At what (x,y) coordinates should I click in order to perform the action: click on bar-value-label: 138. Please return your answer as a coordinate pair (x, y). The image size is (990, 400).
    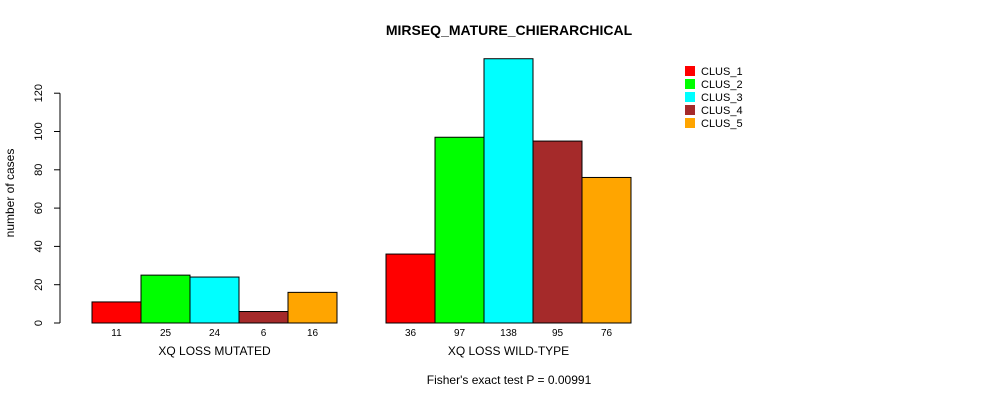
    Looking at the image, I should click on (508, 333).